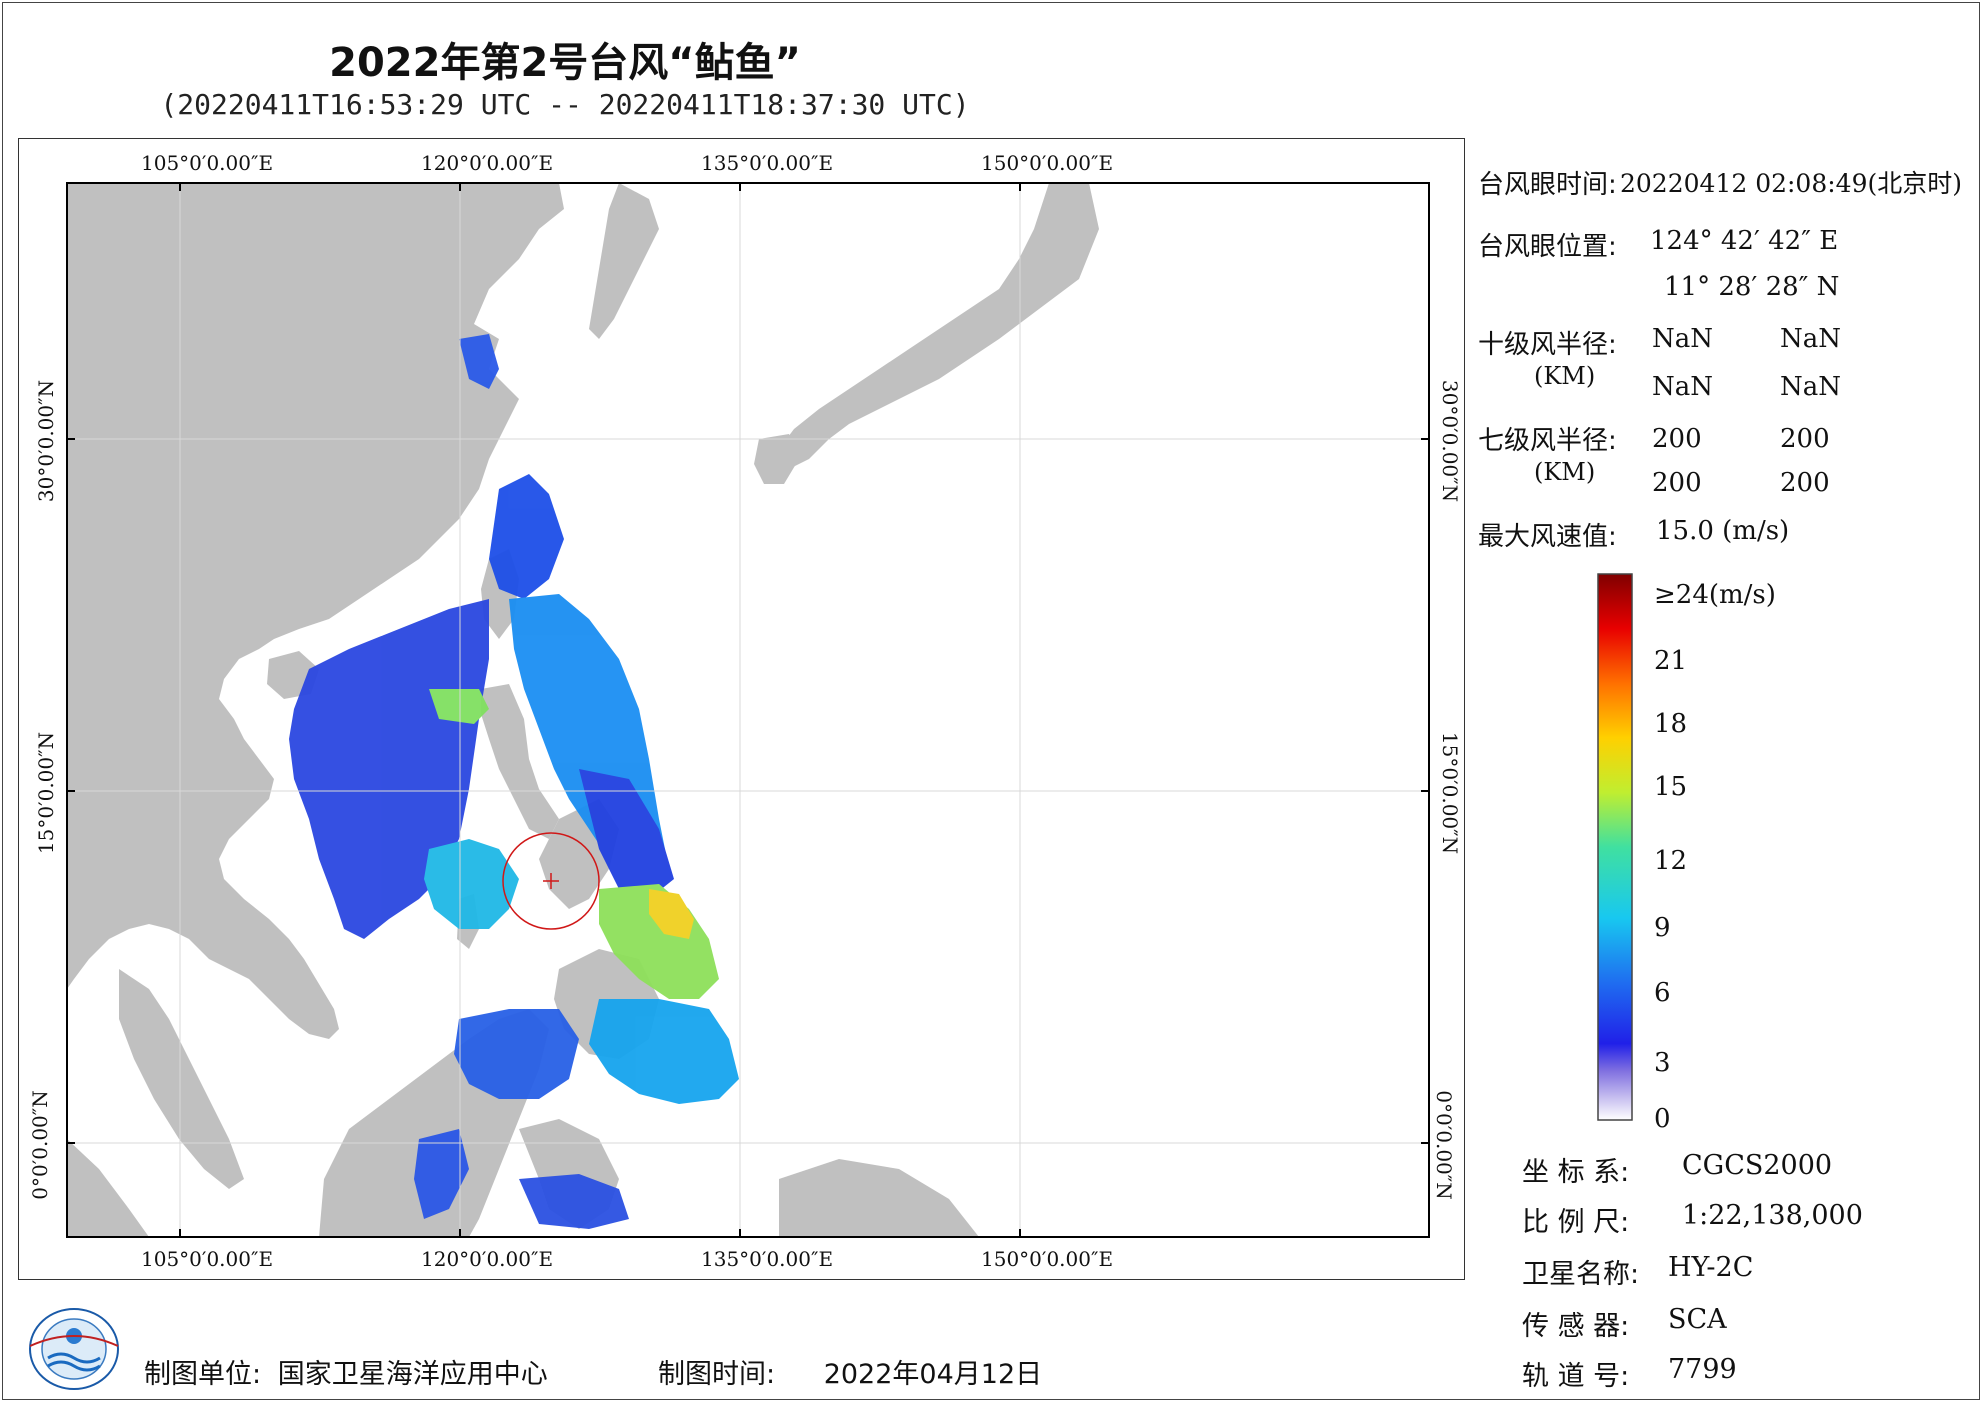 This screenshot has width=1984, height=1403. I want to click on r7-value-se: 200, so click(1805, 439).